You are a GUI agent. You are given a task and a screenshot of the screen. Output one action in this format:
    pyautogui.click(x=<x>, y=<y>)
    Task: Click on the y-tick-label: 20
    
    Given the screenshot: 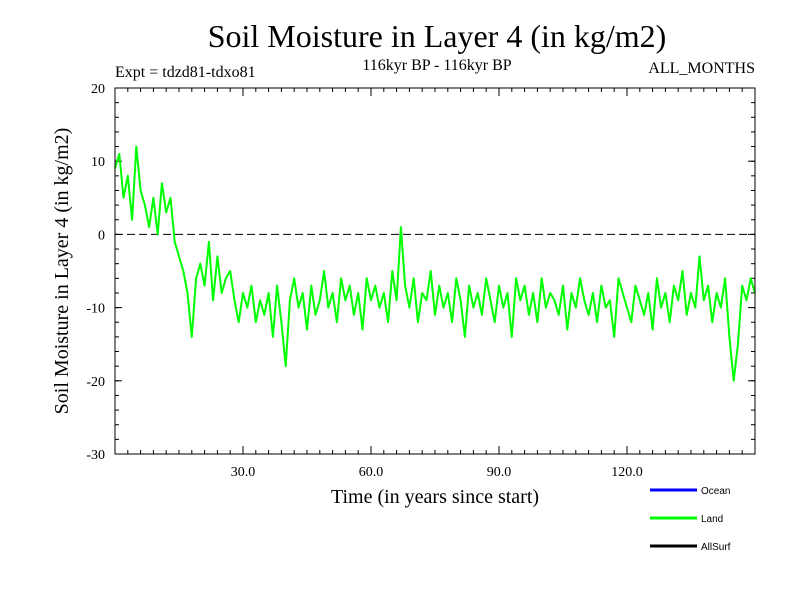 What is the action you would take?
    pyautogui.click(x=98, y=89)
    